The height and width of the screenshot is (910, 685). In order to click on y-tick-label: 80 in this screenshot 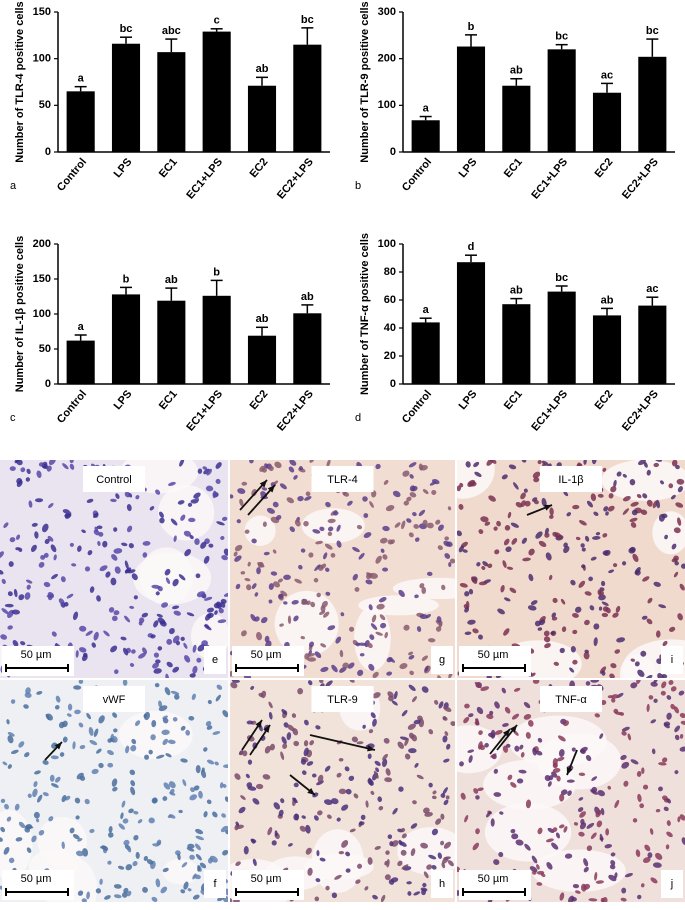, I will do `click(390, 272)`.